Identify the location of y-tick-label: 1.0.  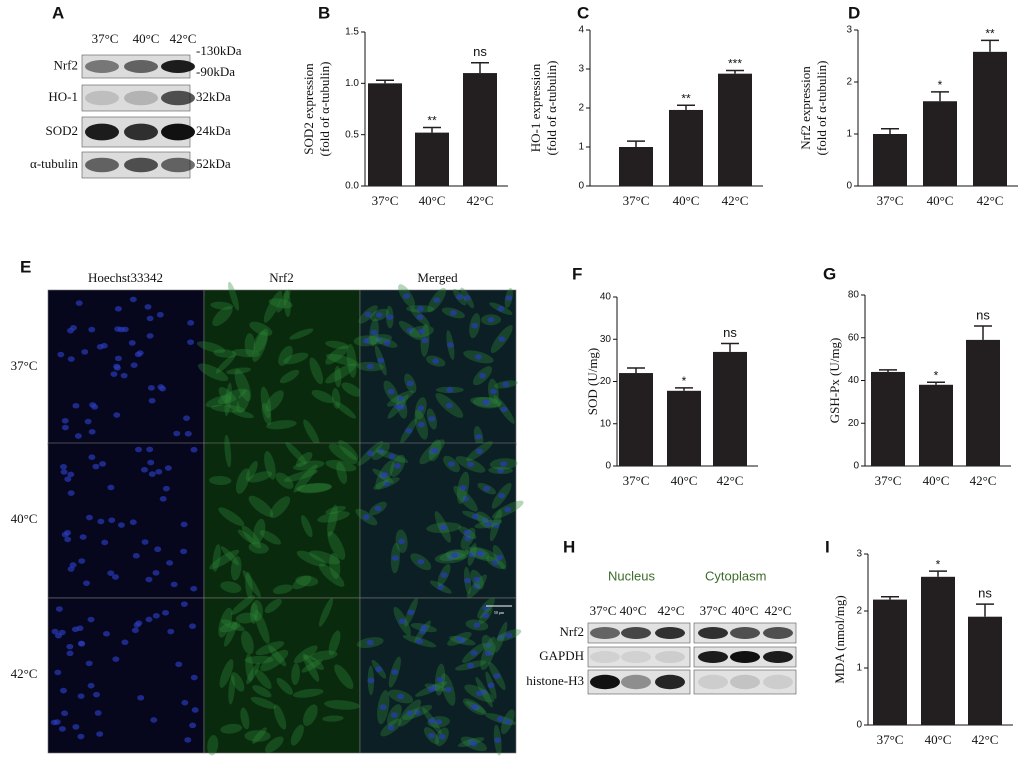
(352, 83).